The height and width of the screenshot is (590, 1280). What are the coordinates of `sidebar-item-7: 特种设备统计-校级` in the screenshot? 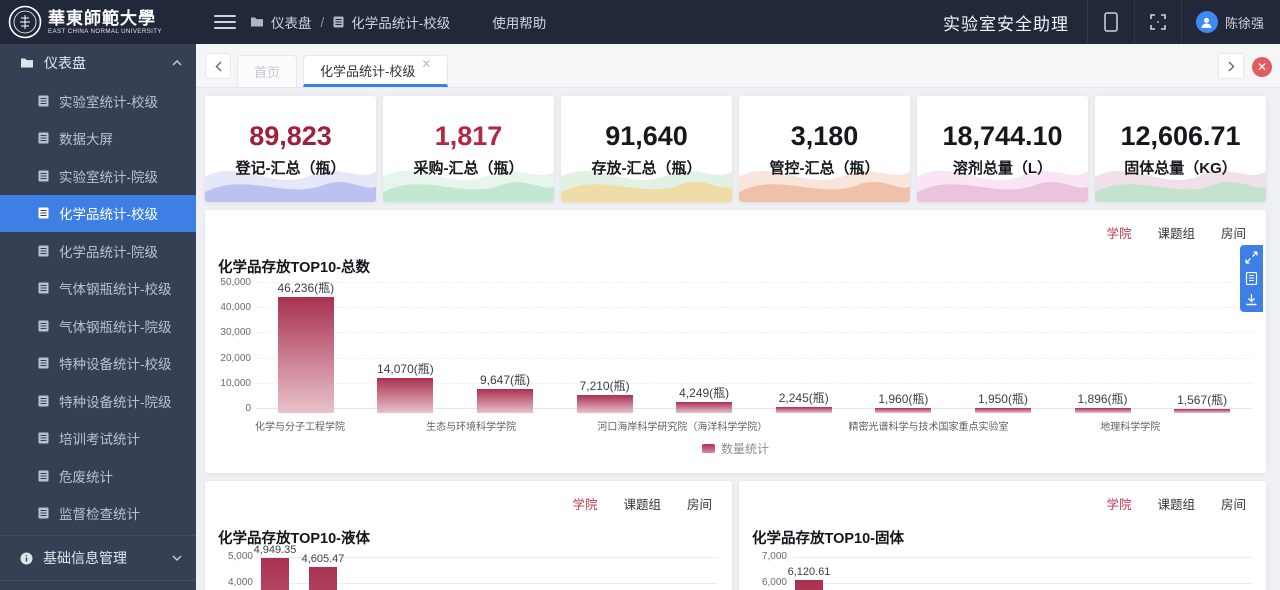 It's located at (98, 364).